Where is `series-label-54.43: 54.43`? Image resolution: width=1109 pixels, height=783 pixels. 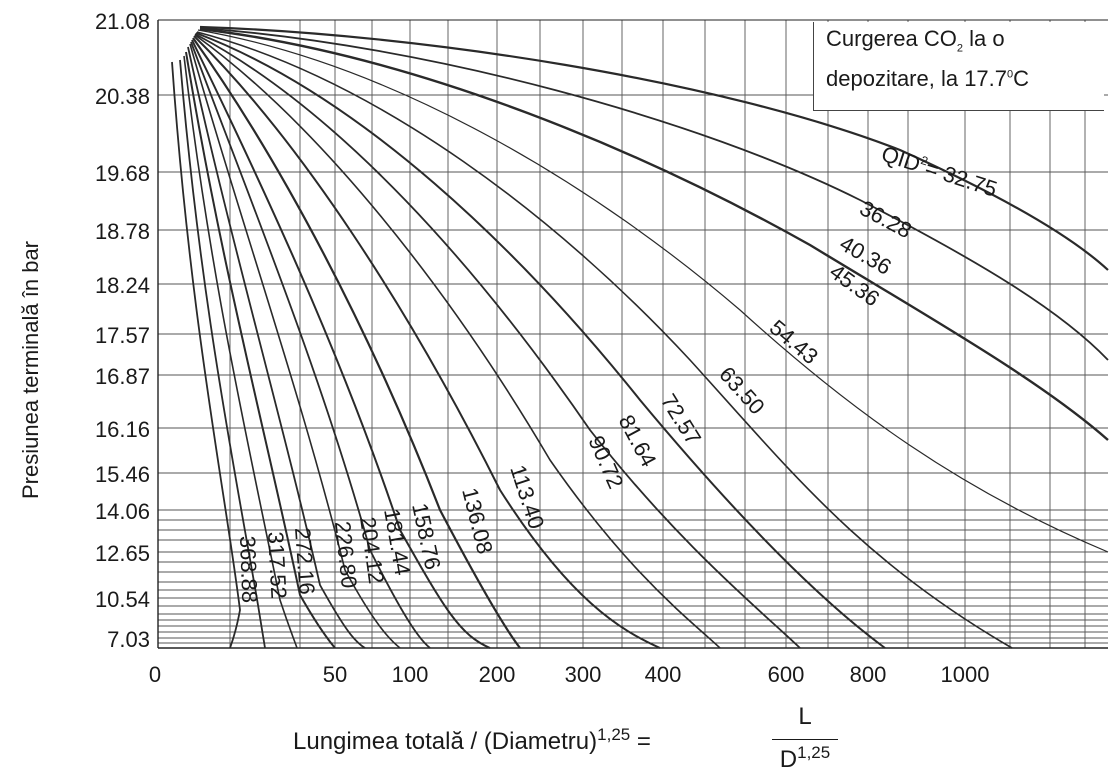 series-label-54.43: 54.43 is located at coordinates (794, 342).